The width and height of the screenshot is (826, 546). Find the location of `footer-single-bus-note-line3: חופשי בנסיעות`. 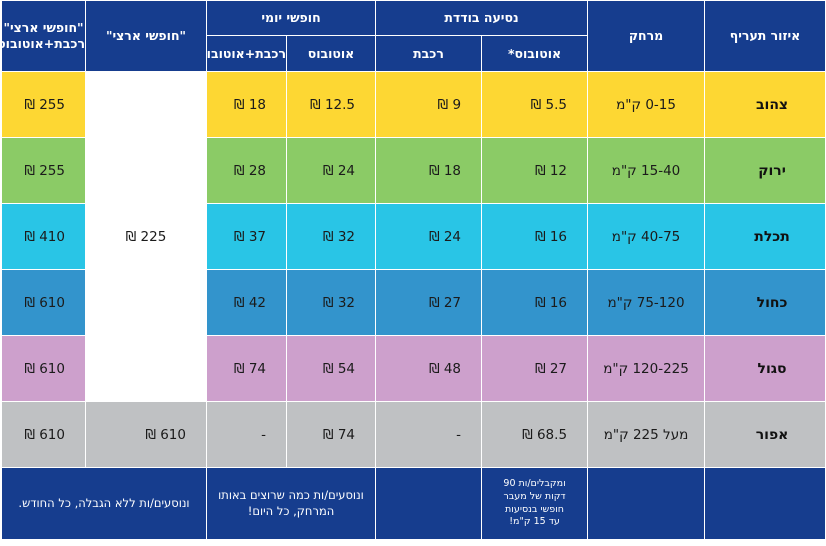

footer-single-bus-note-line3: חופשי בנסיעות is located at coordinates (535, 509).